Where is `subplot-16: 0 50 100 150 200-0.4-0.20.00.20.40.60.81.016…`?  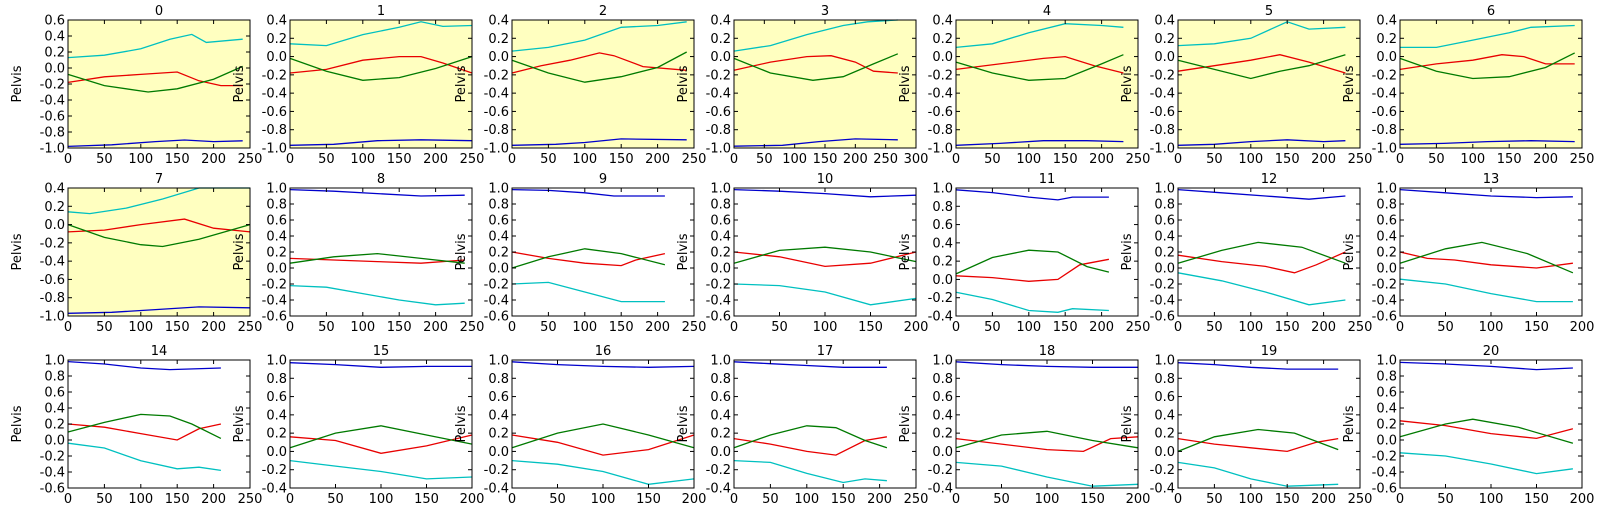 subplot-16: 0 50 100 150 200-0.4-0.20.00.20.40.60.81.016… is located at coordinates (580, 425).